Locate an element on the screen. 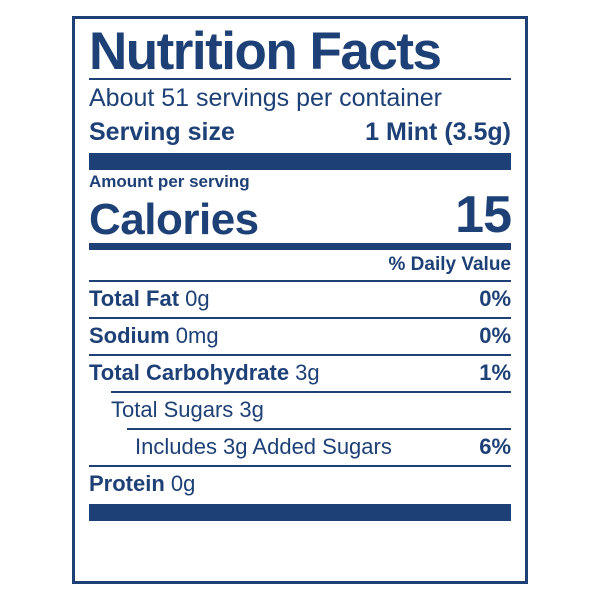  nutrient-name: Protein is located at coordinates (127, 483).